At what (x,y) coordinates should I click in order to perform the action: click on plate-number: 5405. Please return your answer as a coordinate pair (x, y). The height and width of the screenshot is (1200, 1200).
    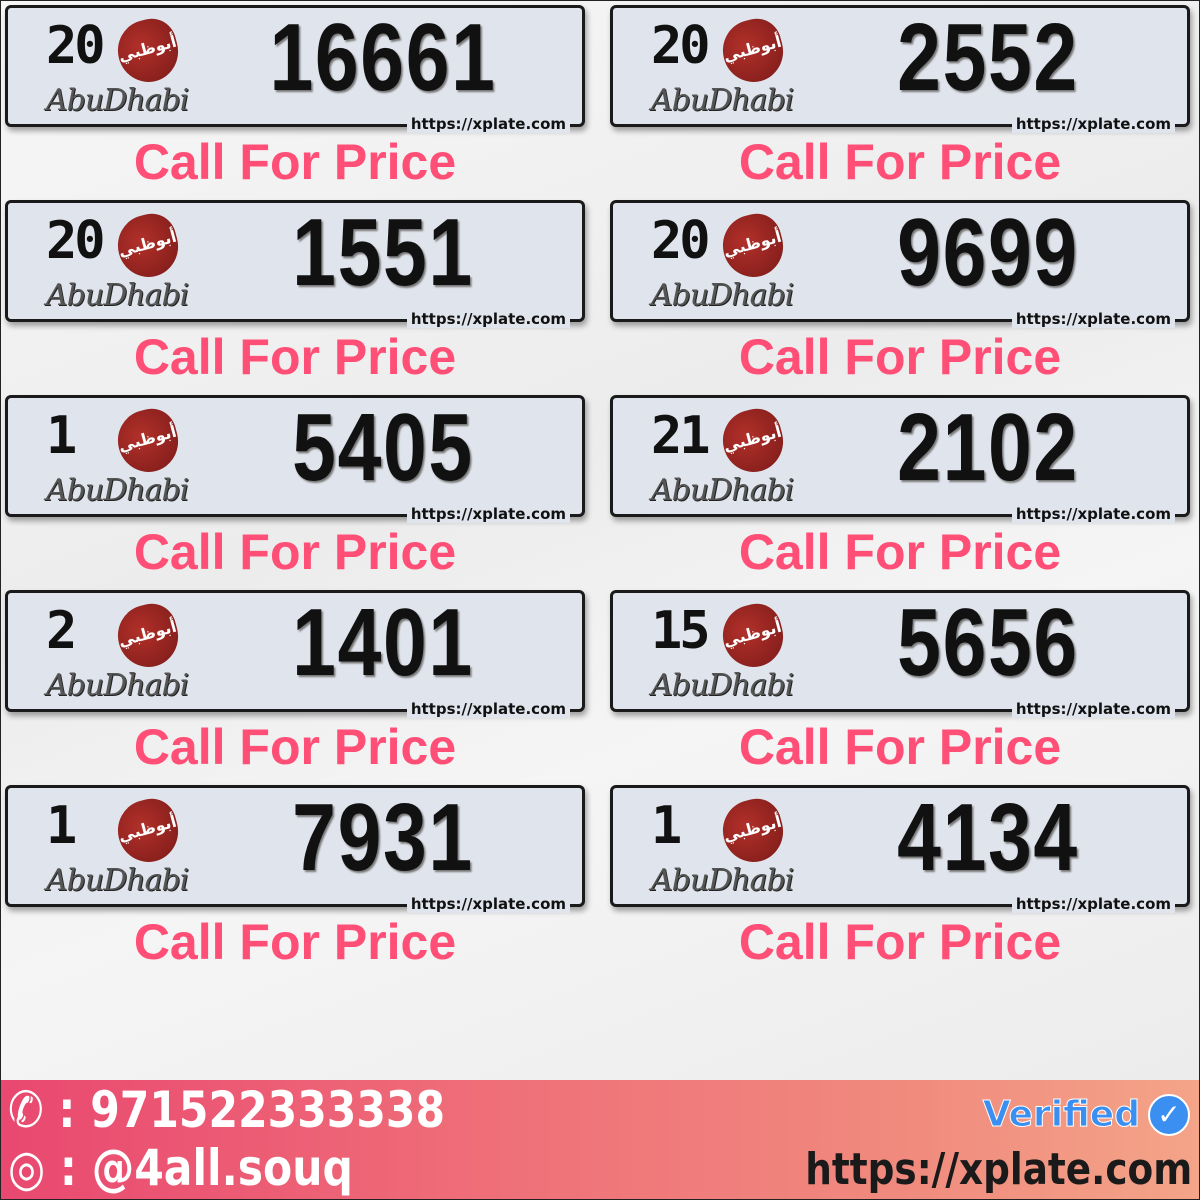
    Looking at the image, I should click on (383, 447).